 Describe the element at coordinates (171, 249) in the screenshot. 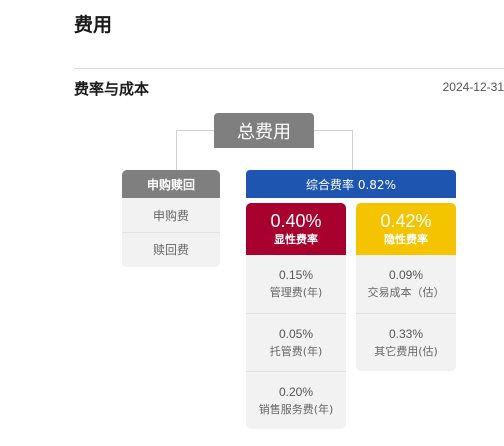

I see `redemption-fee-item: 赎回费` at that location.